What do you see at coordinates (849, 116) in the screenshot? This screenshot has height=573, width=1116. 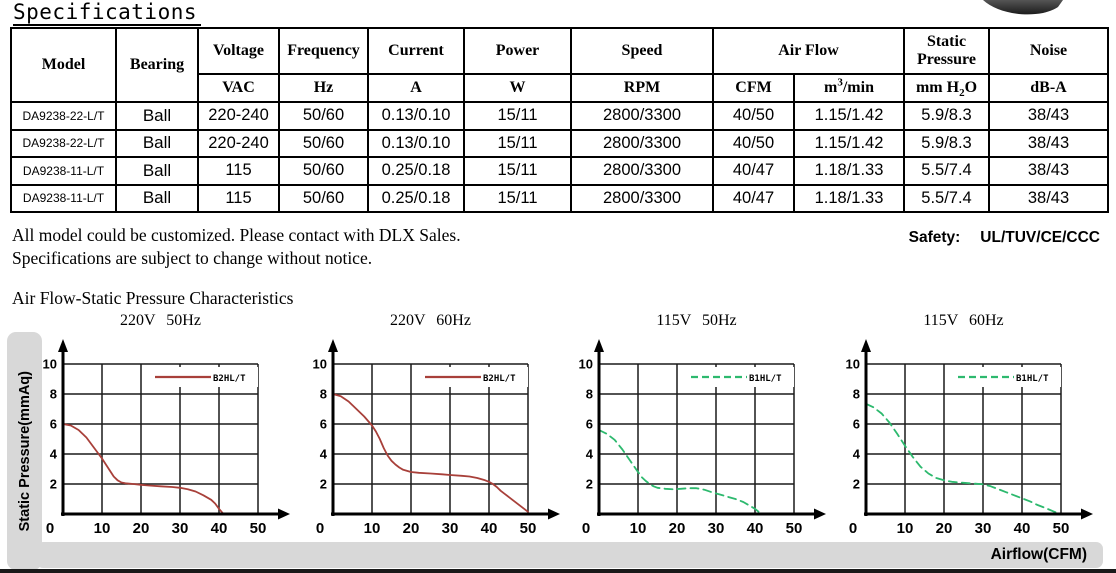 I see `spec-cell: 1.15/1.42` at bounding box center [849, 116].